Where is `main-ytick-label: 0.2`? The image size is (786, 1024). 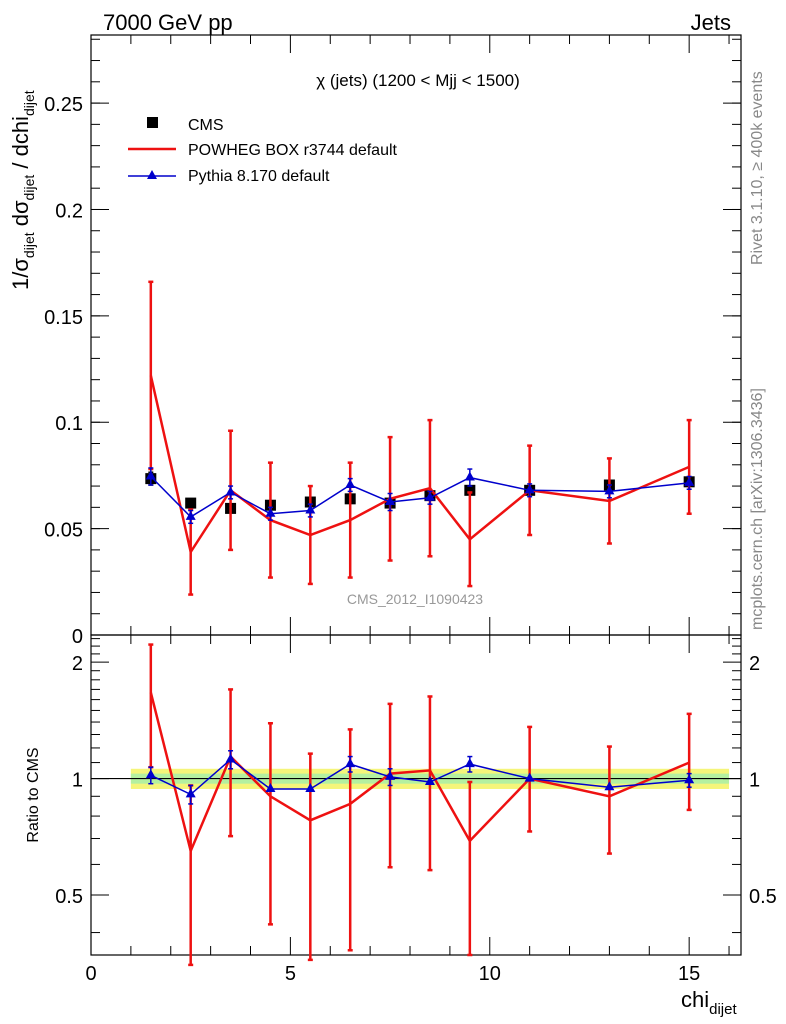 main-ytick-label: 0.2 is located at coordinates (69, 211).